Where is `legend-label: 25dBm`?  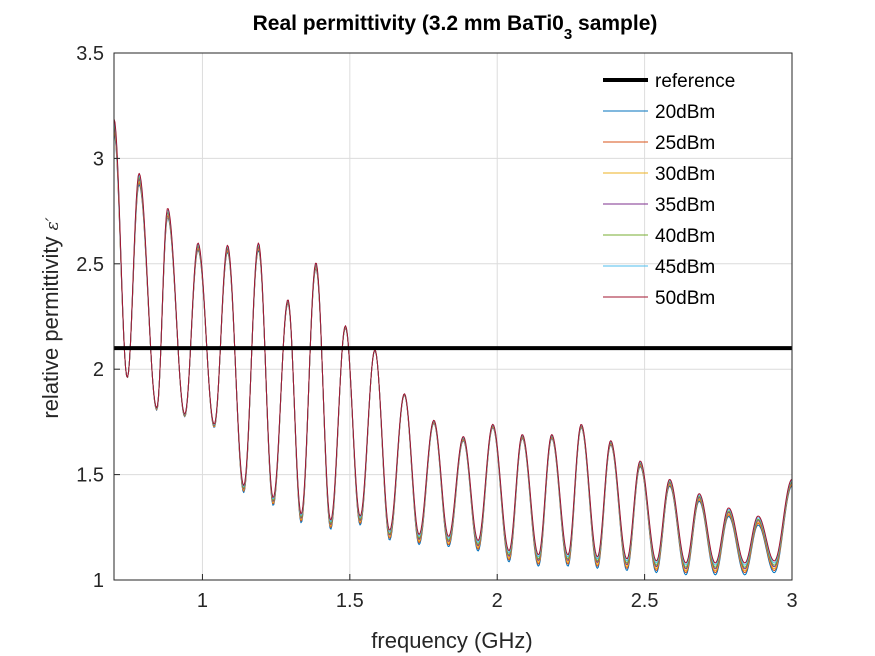
legend-label: 25dBm is located at coordinates (685, 143).